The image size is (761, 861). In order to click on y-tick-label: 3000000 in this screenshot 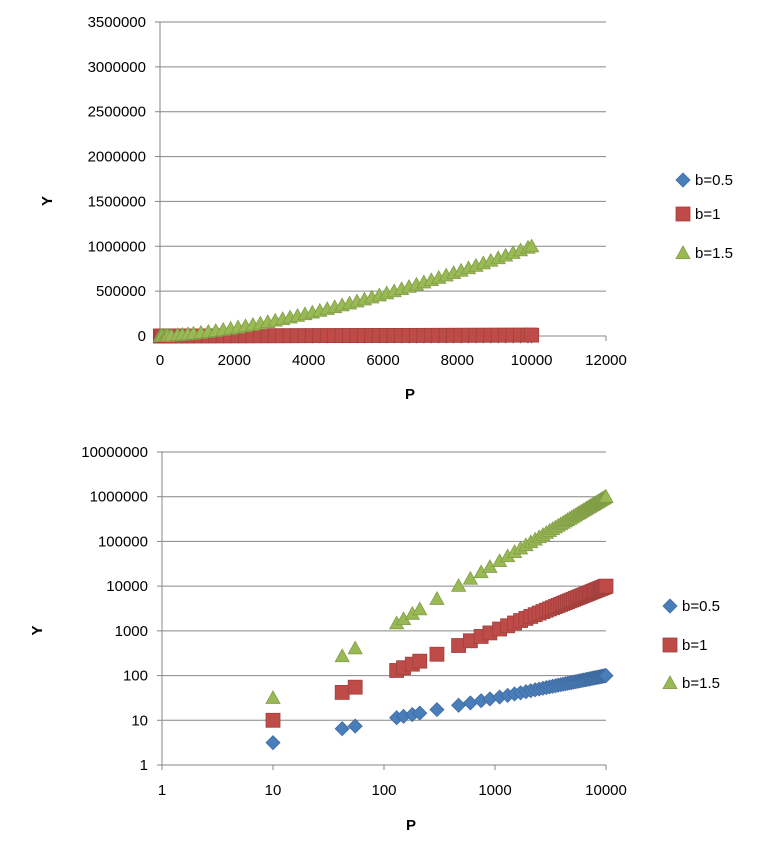, I will do `click(117, 67)`.